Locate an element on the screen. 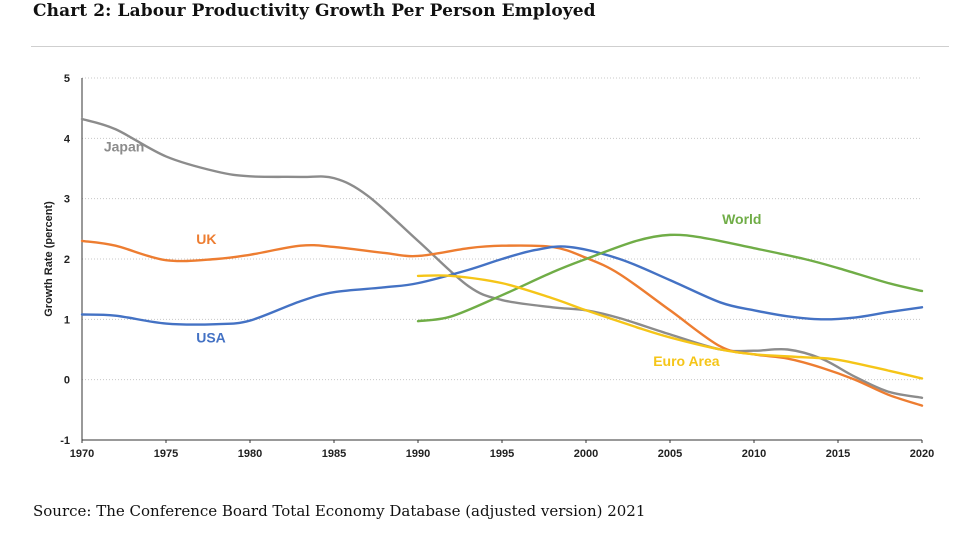  y-tick-label: 4 is located at coordinates (67, 139).